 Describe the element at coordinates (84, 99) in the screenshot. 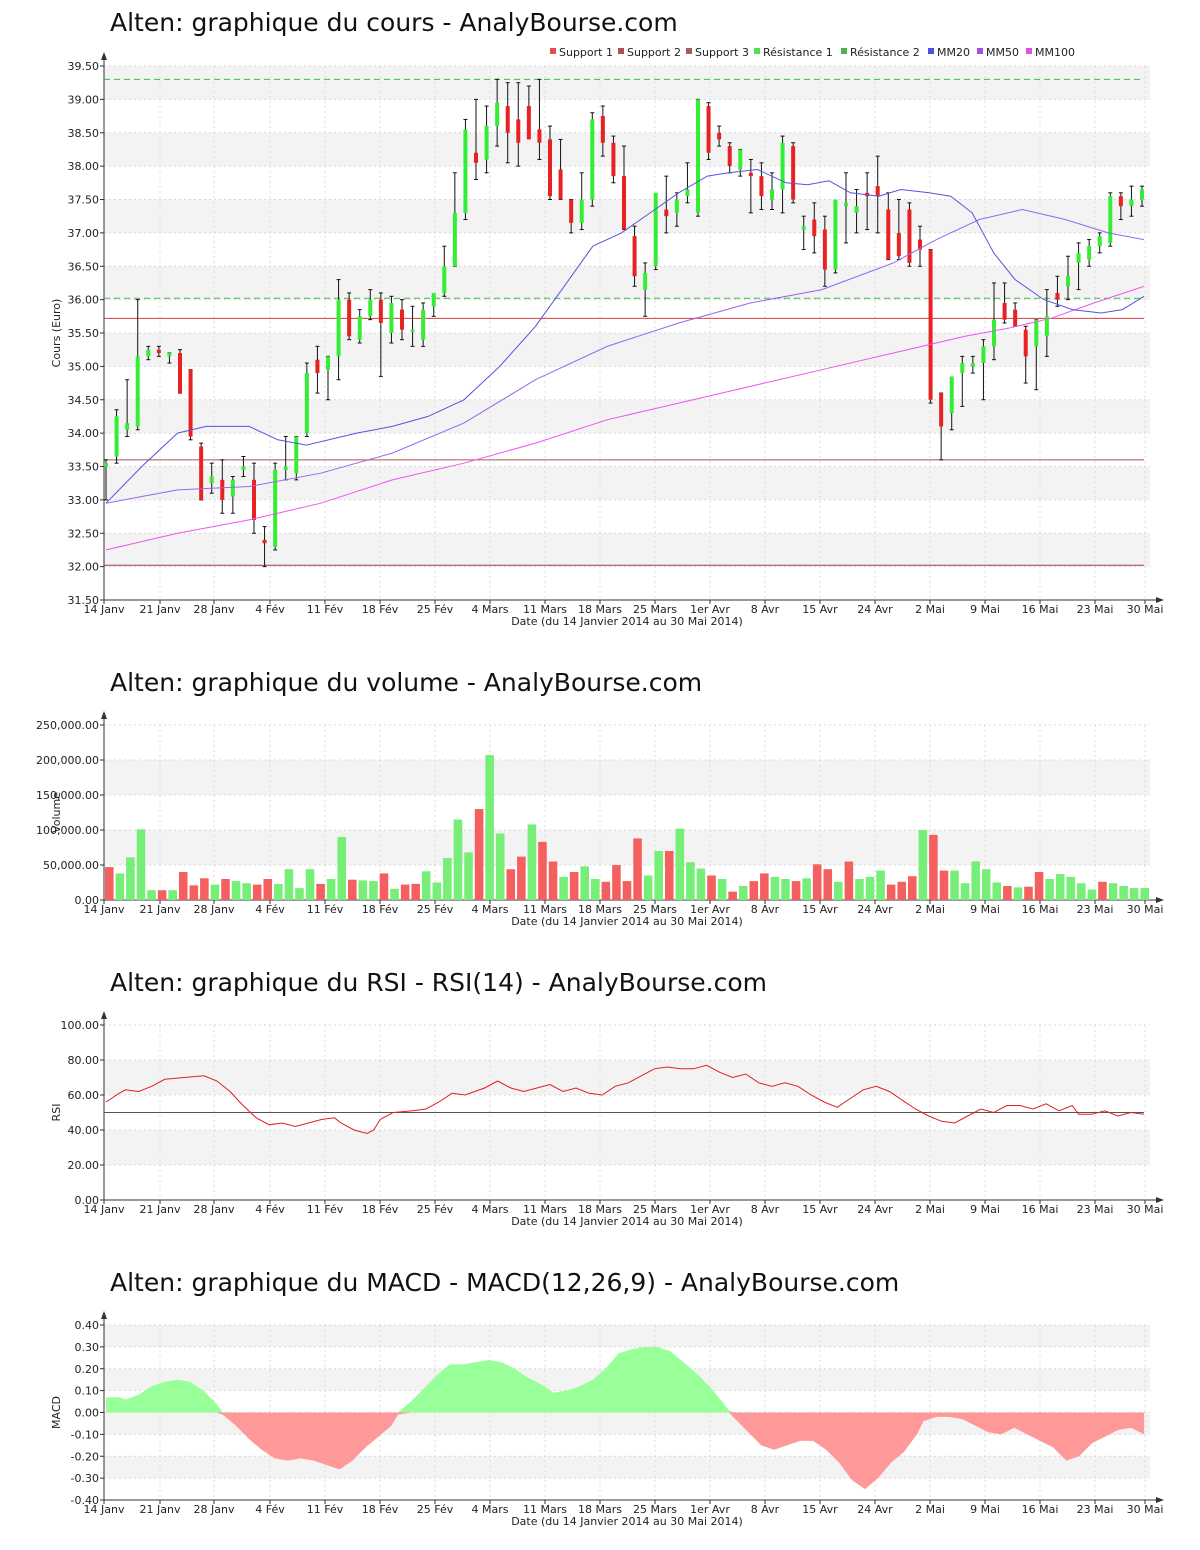

I see `price-ytick-label: 39.00` at that location.